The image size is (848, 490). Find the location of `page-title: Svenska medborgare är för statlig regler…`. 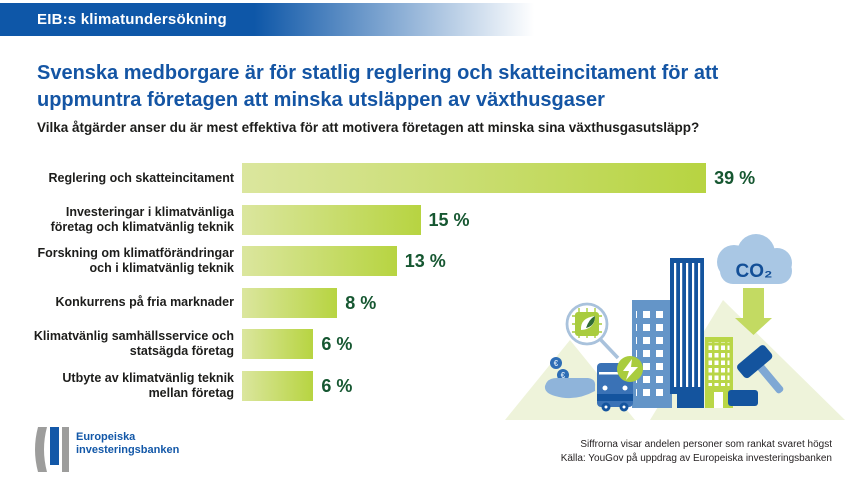

page-title: Svenska medborgare är för statlig regler… is located at coordinates (378, 86).